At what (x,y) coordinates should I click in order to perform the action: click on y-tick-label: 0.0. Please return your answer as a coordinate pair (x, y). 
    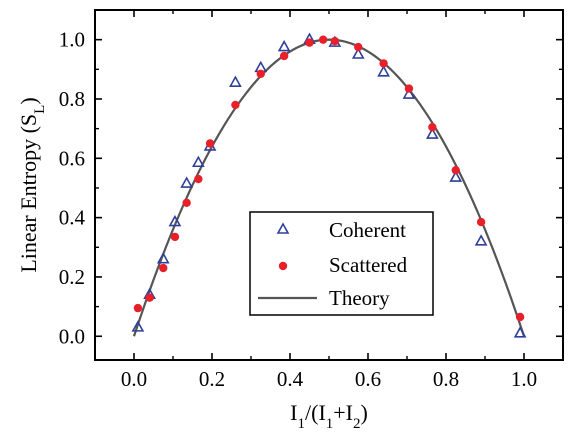
    Looking at the image, I should click on (72, 336).